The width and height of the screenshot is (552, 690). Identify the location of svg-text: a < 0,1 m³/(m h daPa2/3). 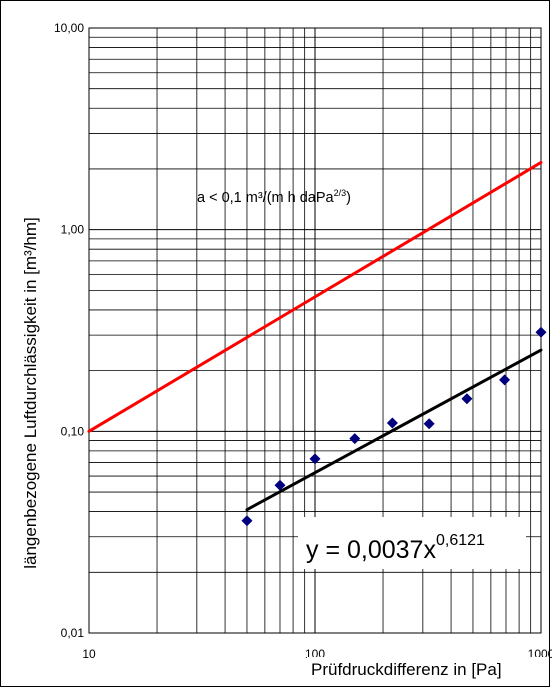
(274, 197).